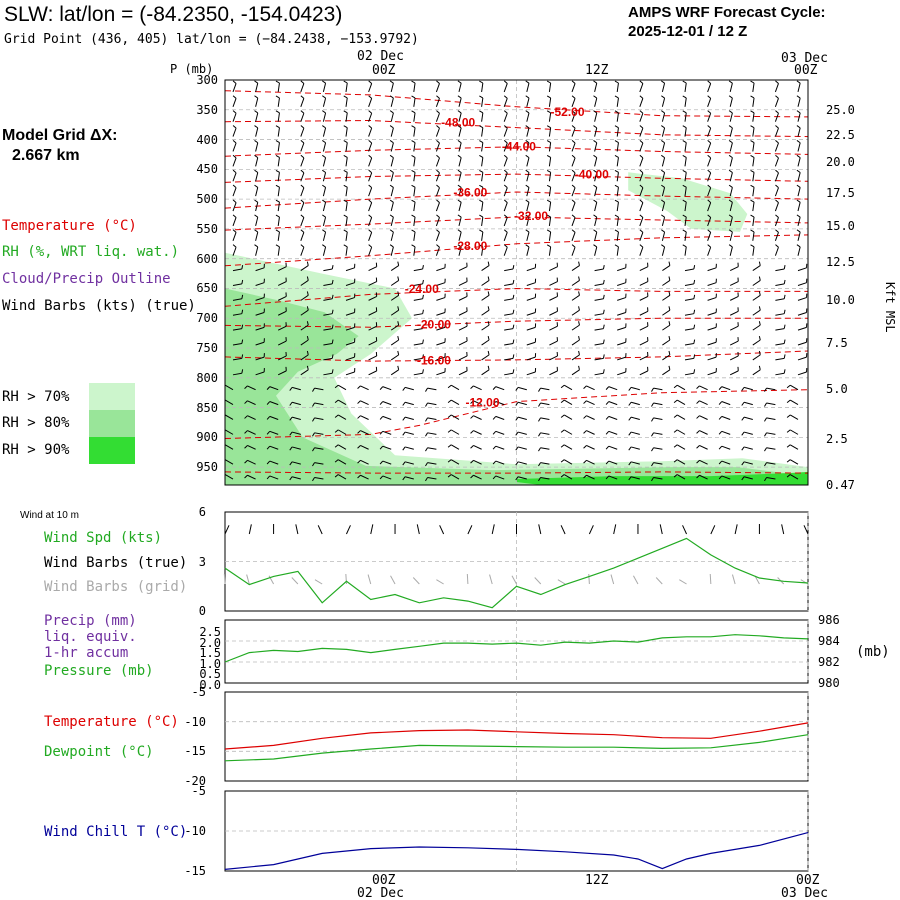 Image resolution: width=900 pixels, height=900 pixels. What do you see at coordinates (207, 348) in the screenshot?
I see `pressure-tick-750: 750` at bounding box center [207, 348].